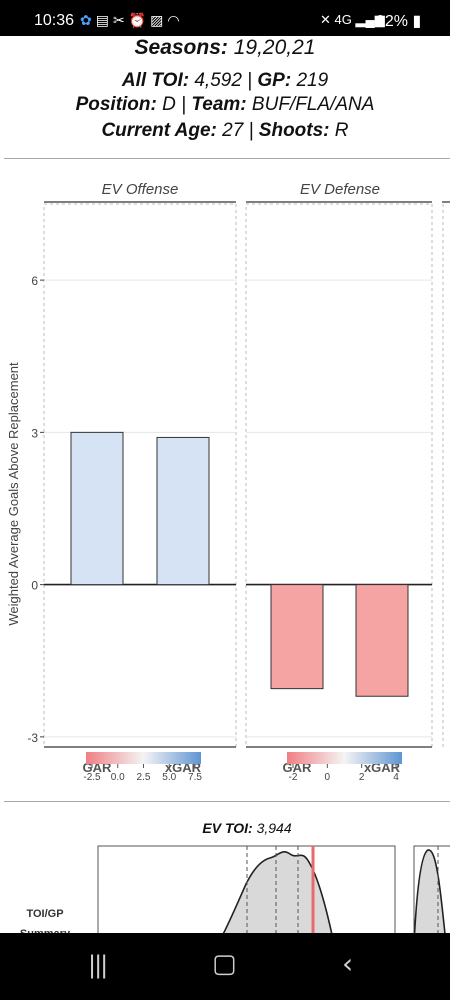 The image size is (450, 1000). What do you see at coordinates (344, 773) in the screenshot?
I see `colorbar-ticks-defense: -2 0 2 4` at bounding box center [344, 773].